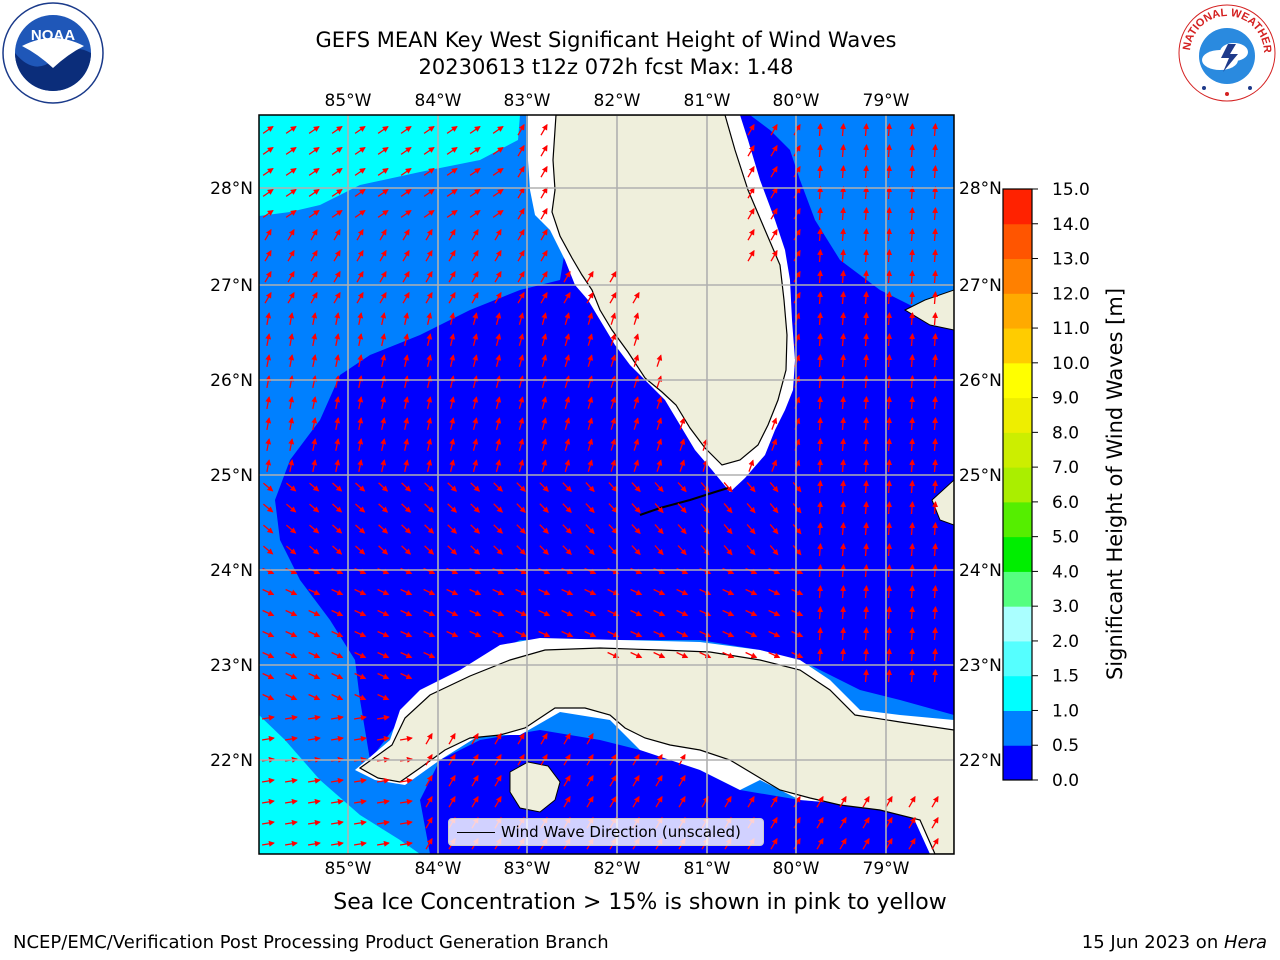 This screenshot has width=1280, height=960. What do you see at coordinates (1065, 607) in the screenshot?
I see `colorbar-tick-label: 3.0` at bounding box center [1065, 607].